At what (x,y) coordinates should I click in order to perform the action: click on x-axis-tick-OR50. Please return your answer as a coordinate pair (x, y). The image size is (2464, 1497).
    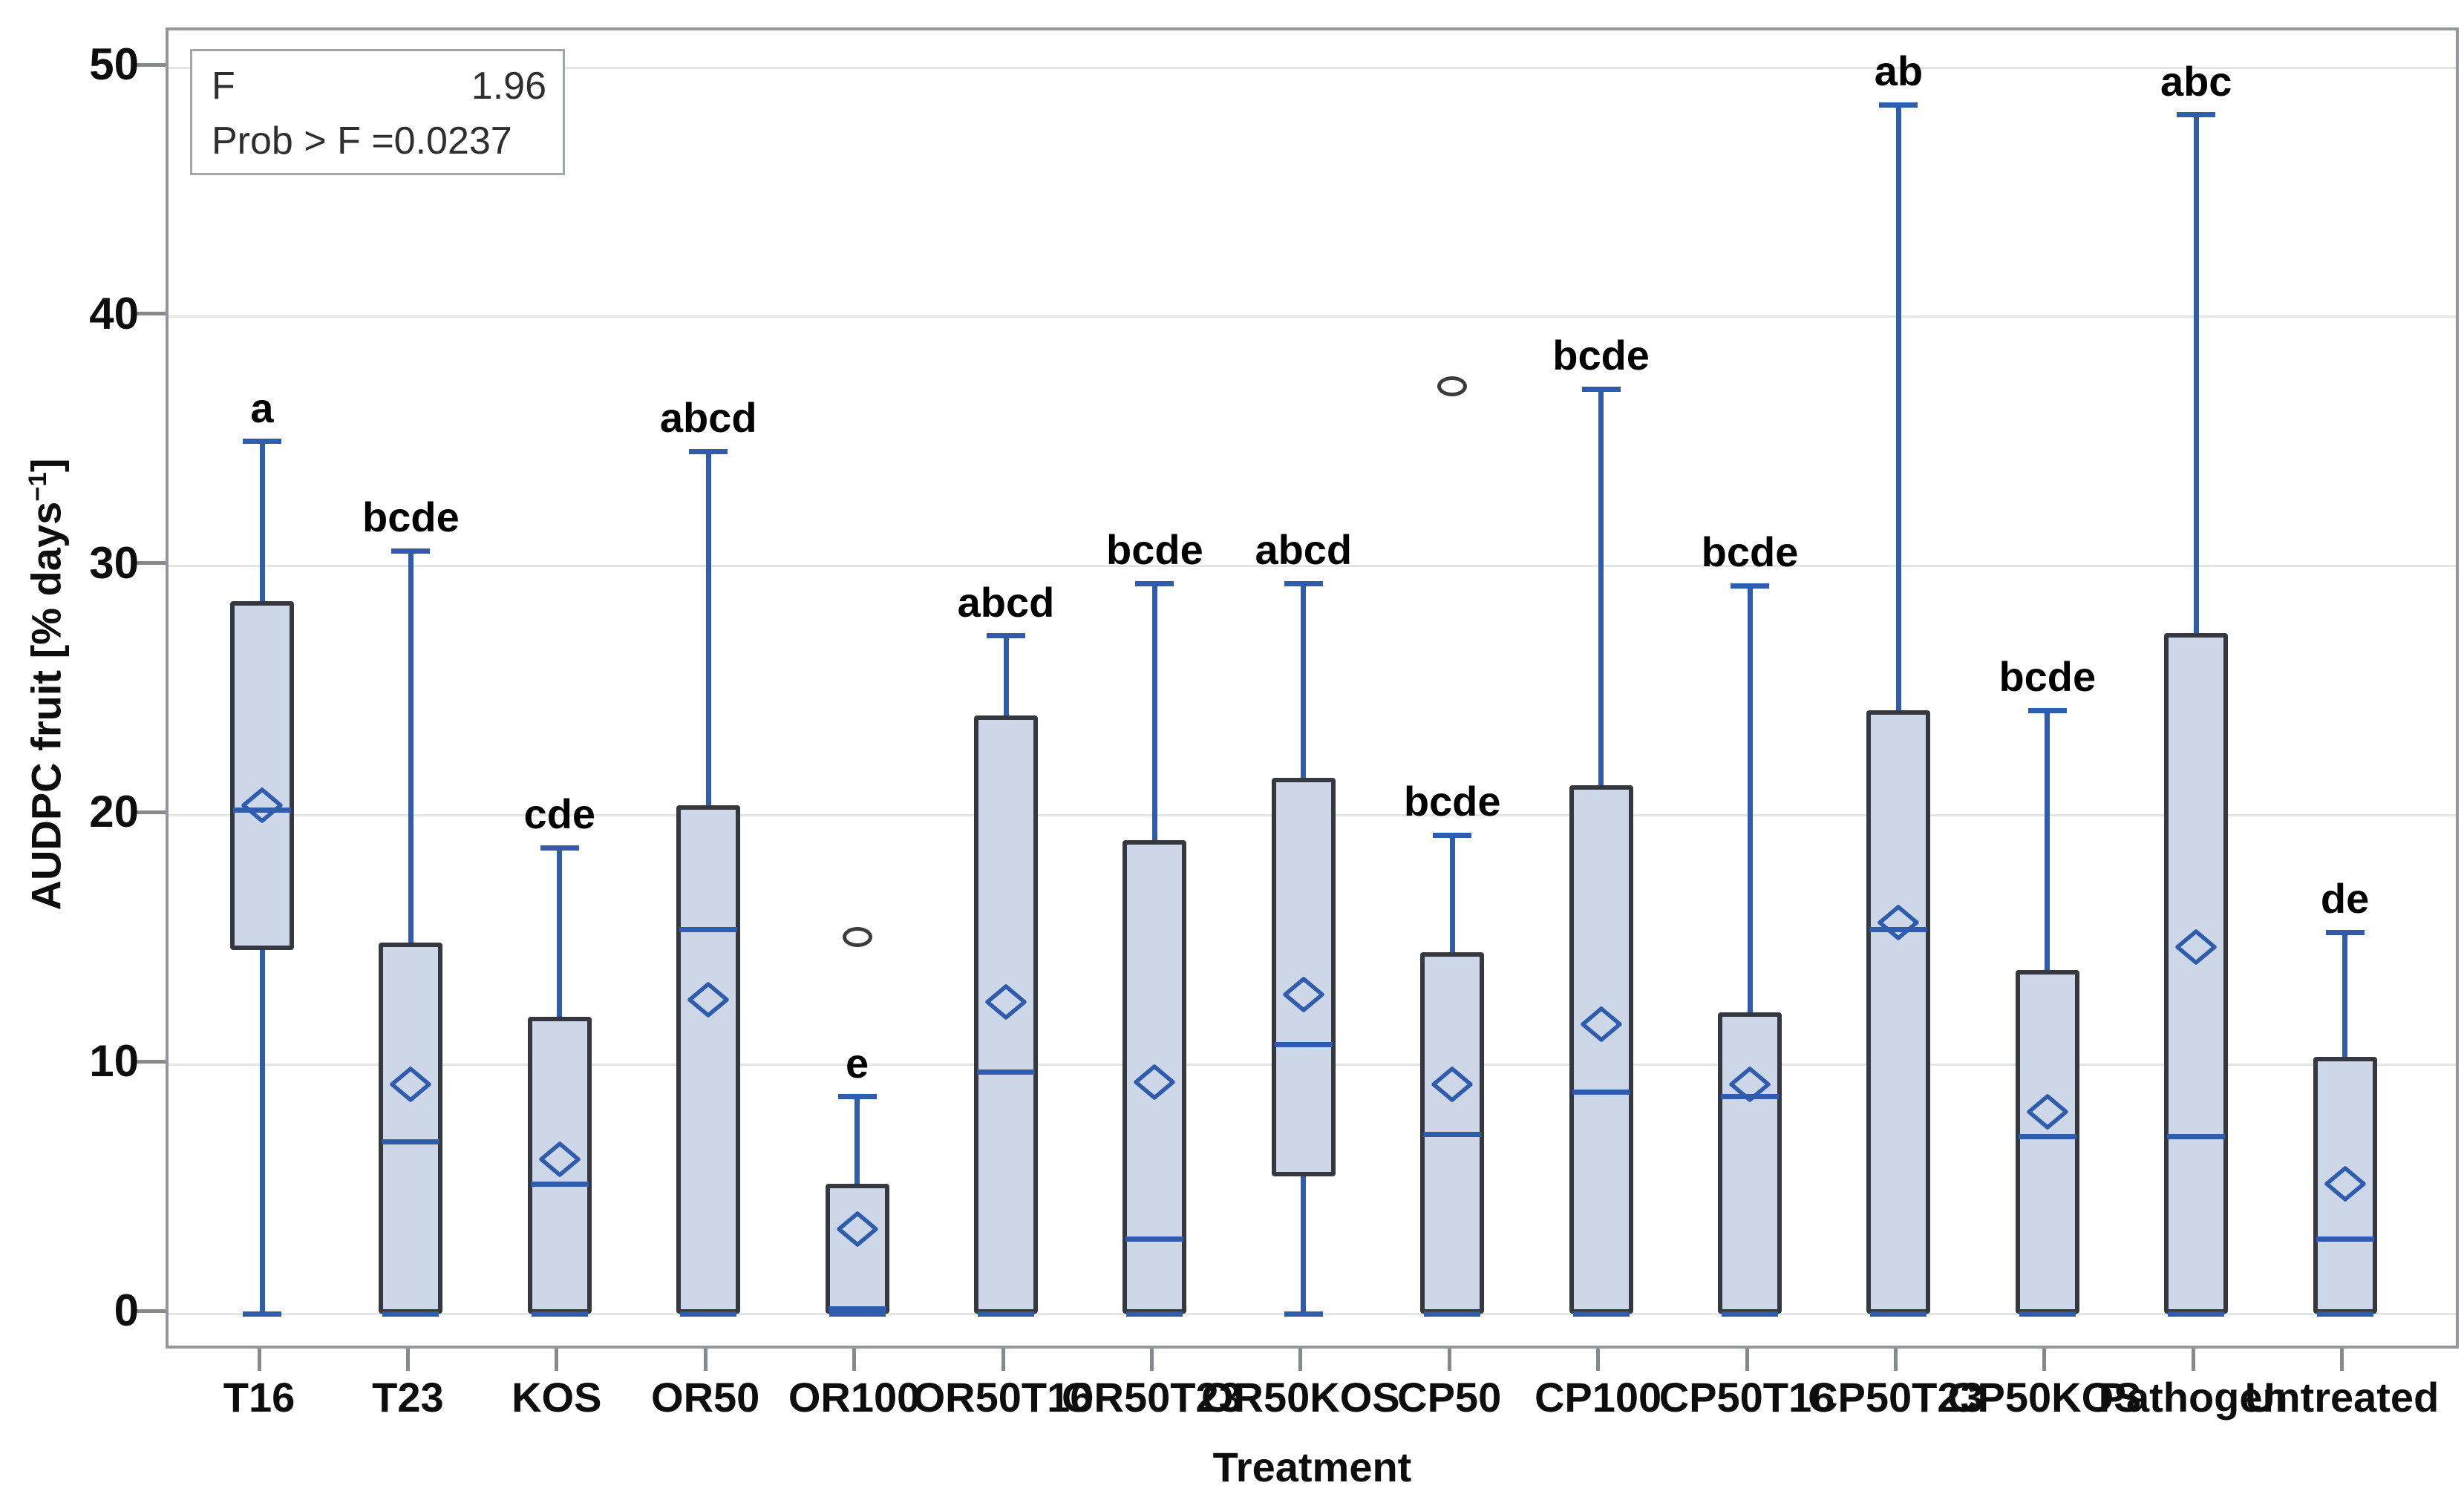
    Looking at the image, I should click on (705, 1360).